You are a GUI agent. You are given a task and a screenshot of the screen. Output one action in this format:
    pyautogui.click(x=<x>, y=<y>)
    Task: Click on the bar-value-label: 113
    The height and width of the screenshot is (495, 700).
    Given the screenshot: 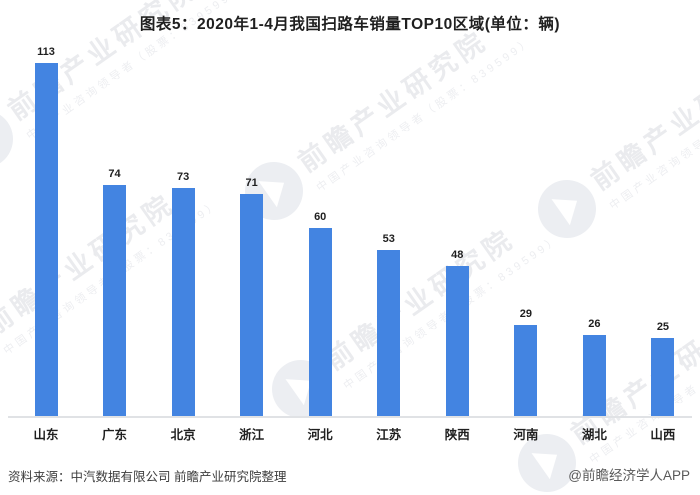 What is the action you would take?
    pyautogui.click(x=46, y=52)
    